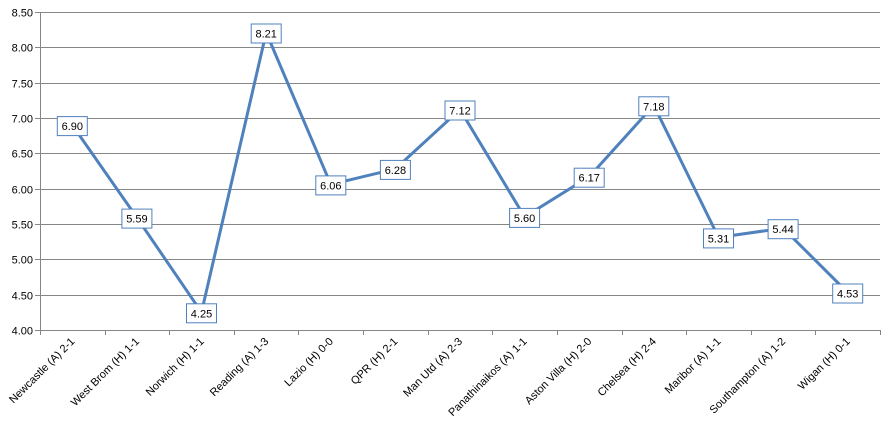 The image size is (887, 433). I want to click on data-label: 5.44, so click(783, 229).